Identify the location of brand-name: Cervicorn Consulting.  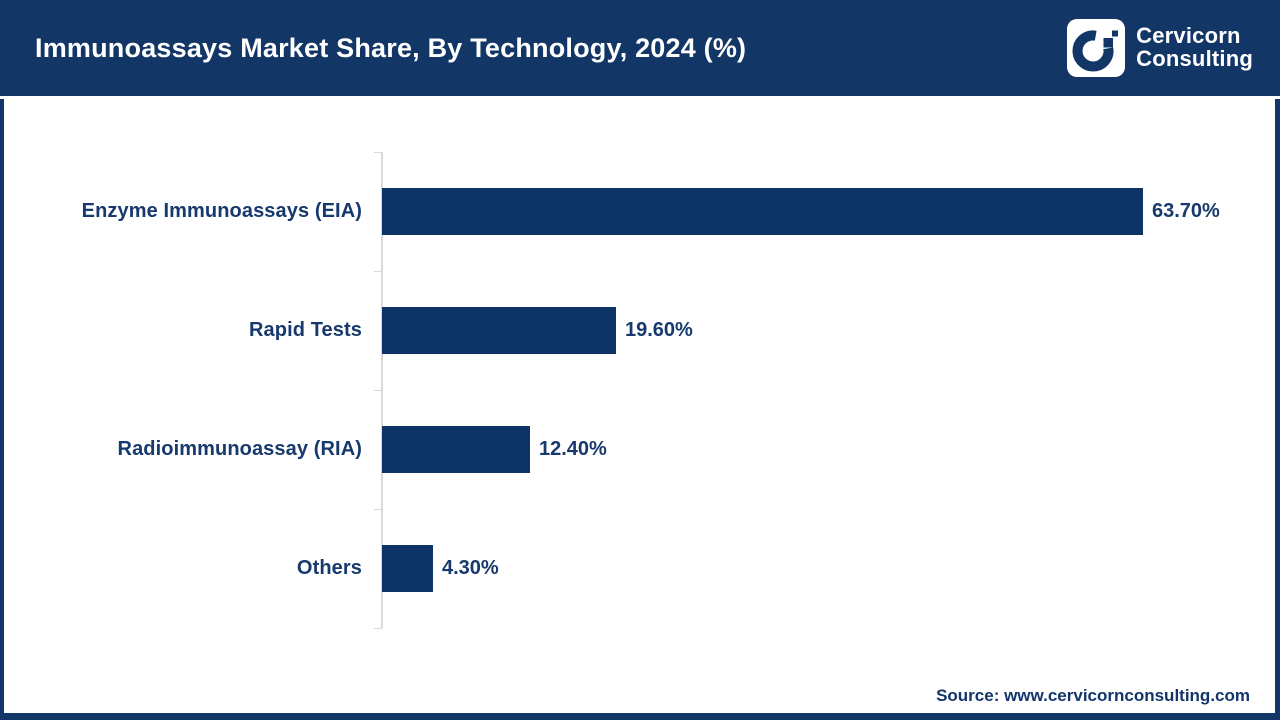
(1194, 47).